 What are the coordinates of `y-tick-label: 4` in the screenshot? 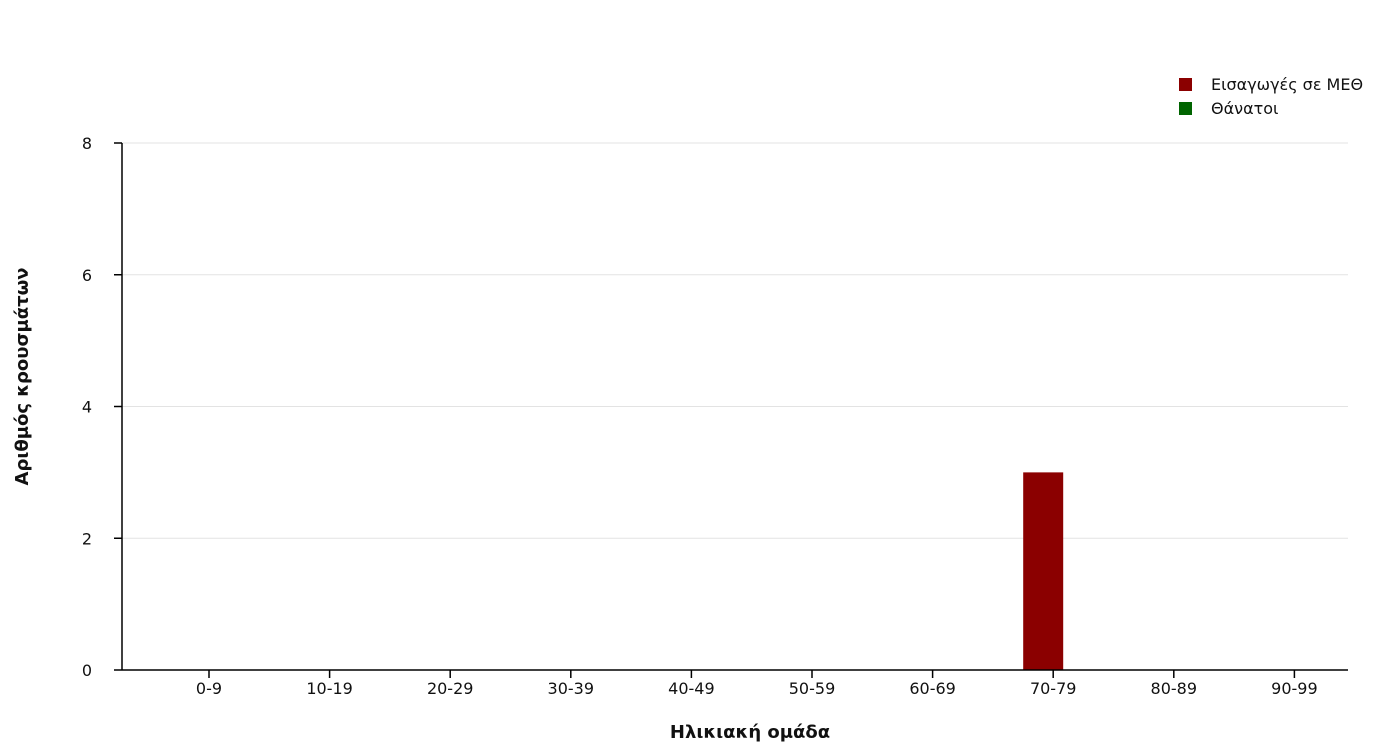 It's located at (87, 407).